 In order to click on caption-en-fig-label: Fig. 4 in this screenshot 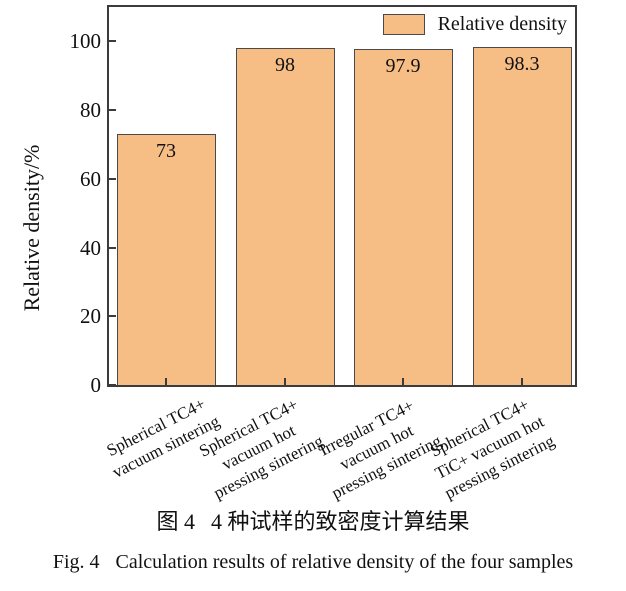, I will do `click(76, 562)`.